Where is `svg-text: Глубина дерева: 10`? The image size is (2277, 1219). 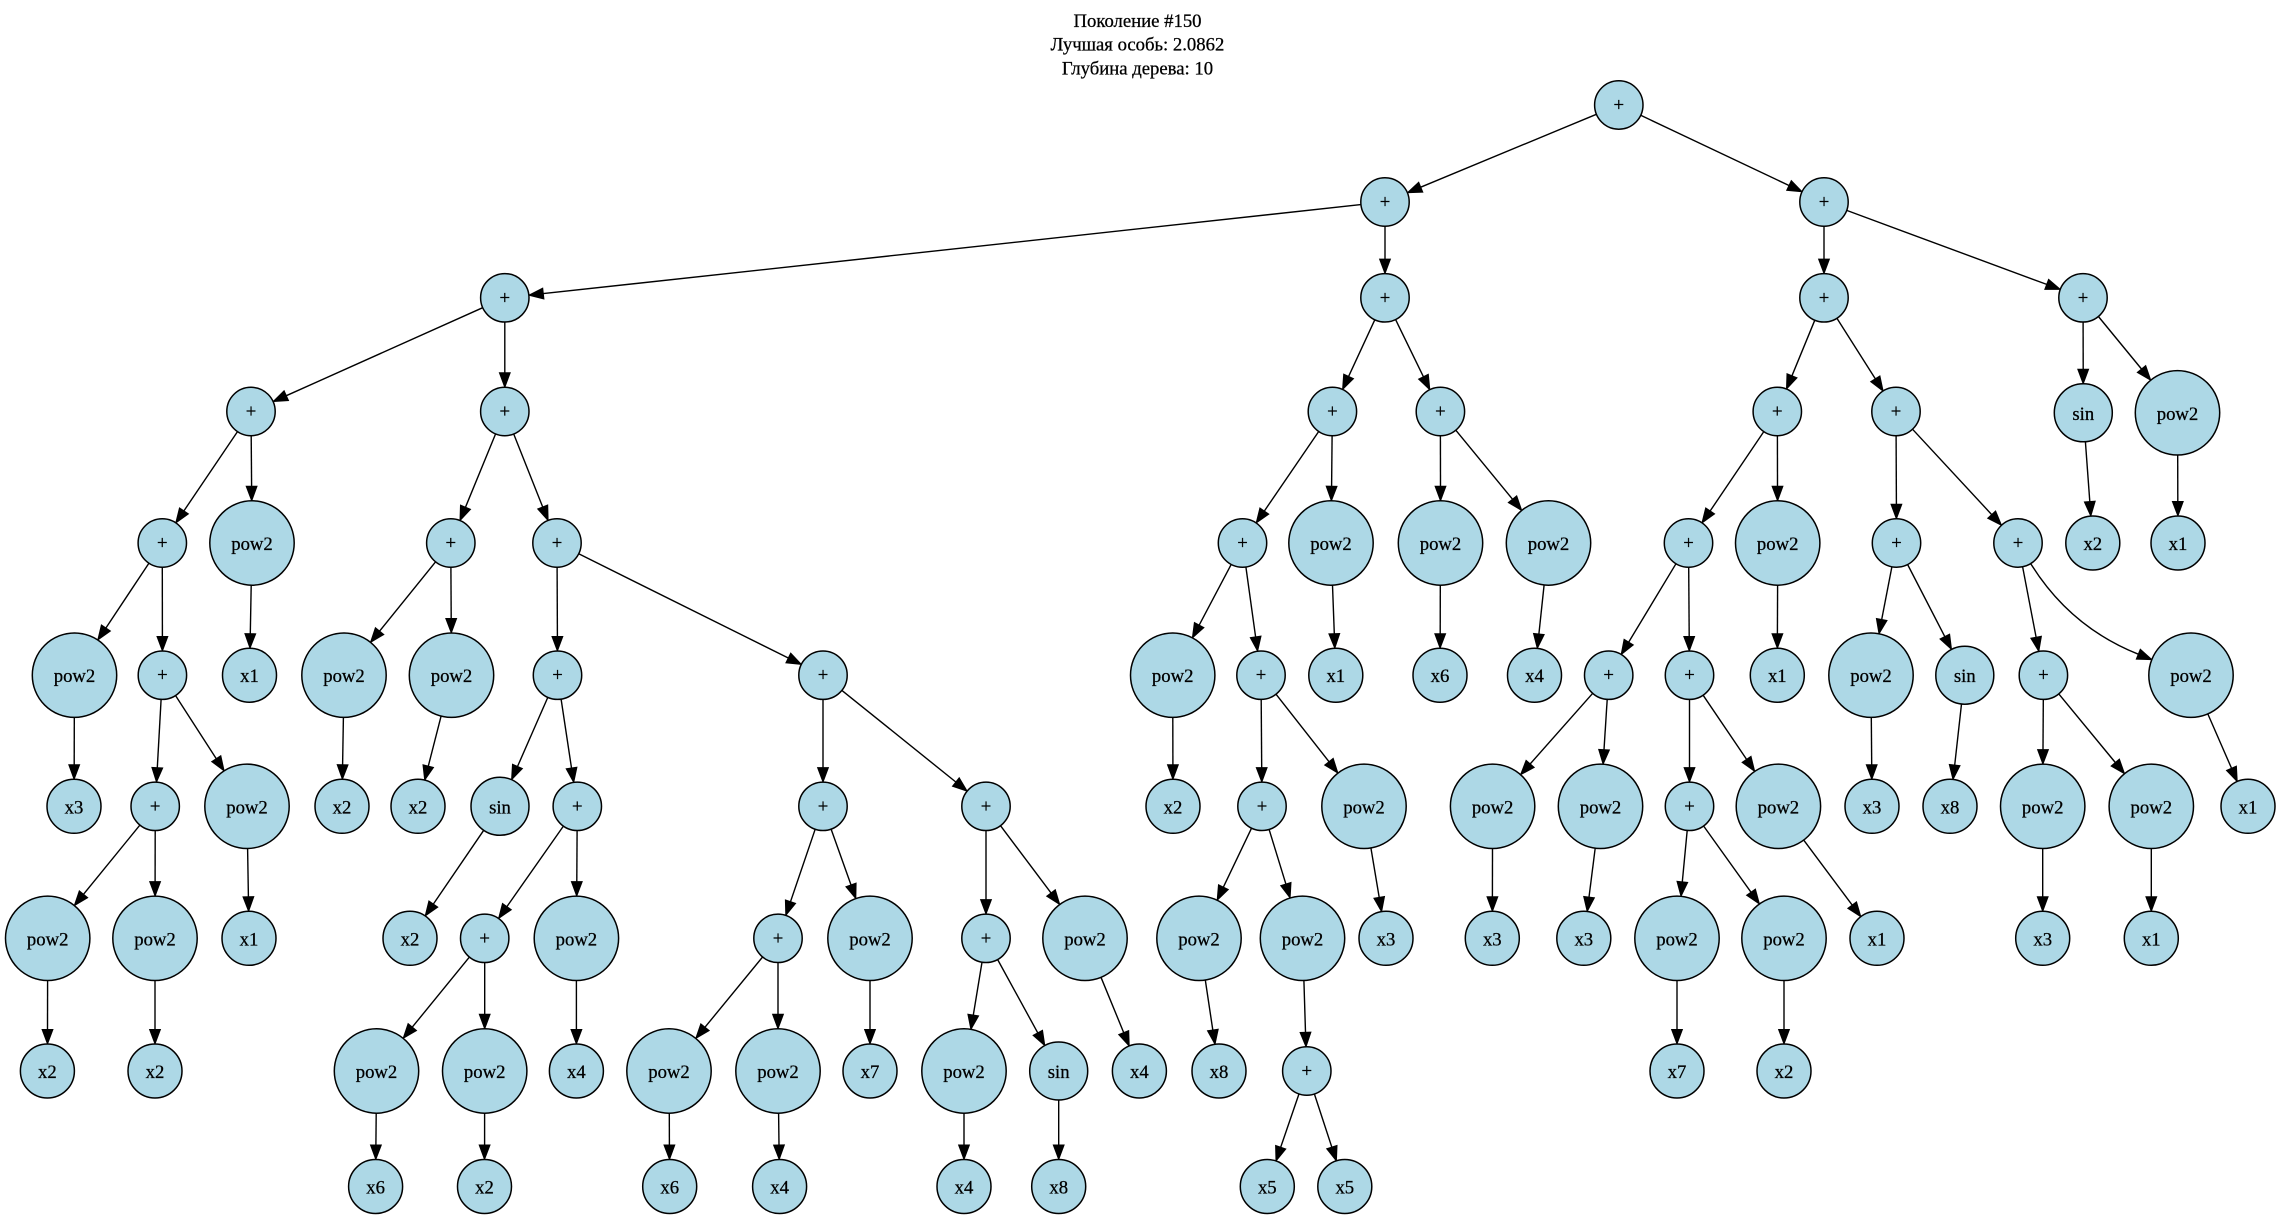 svg-text: Глубина дерева: 10 is located at coordinates (1137, 68).